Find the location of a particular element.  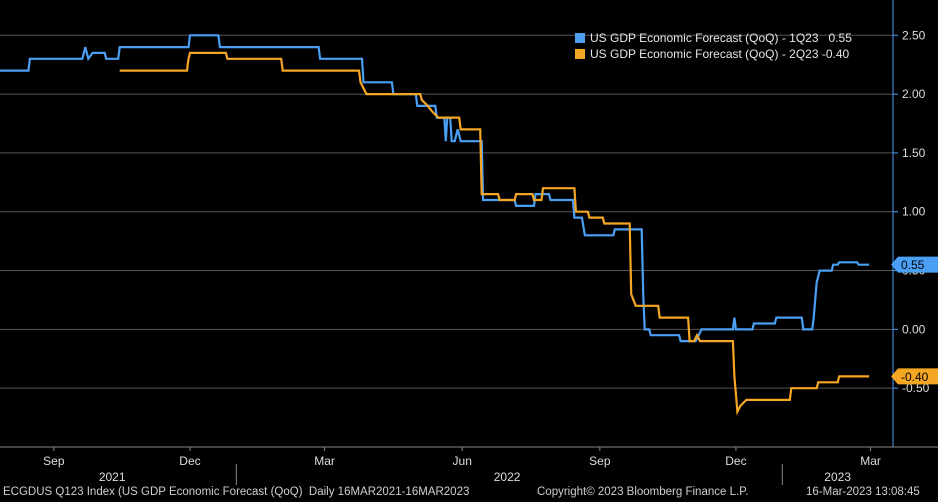

x-axis: Sep Dec Mar Jun Sep Dec Mar 2021 2022 2023 is located at coordinates (469, 465).